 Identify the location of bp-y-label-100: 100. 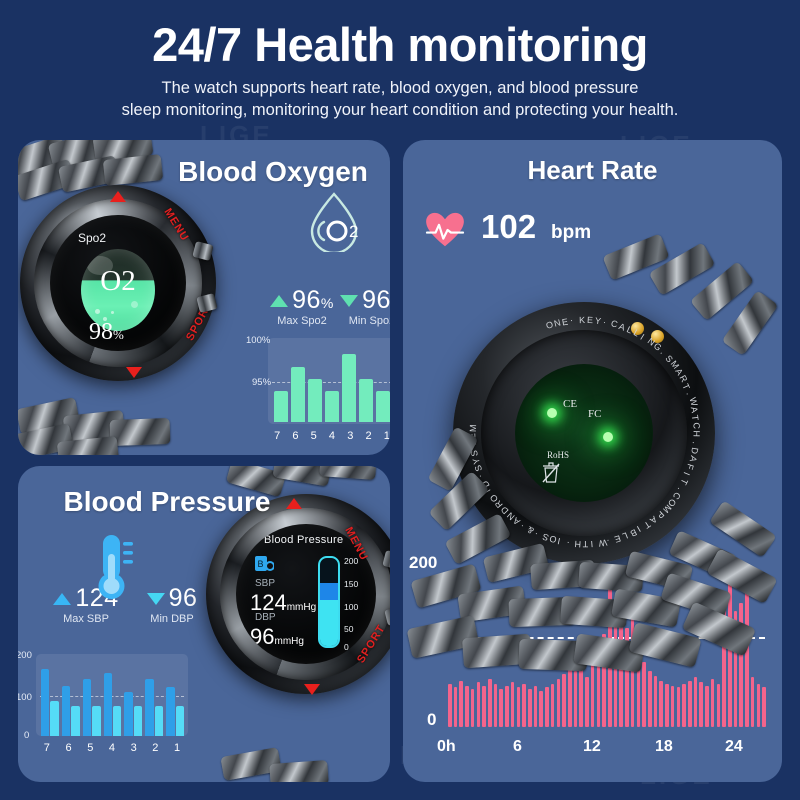
(25, 697).